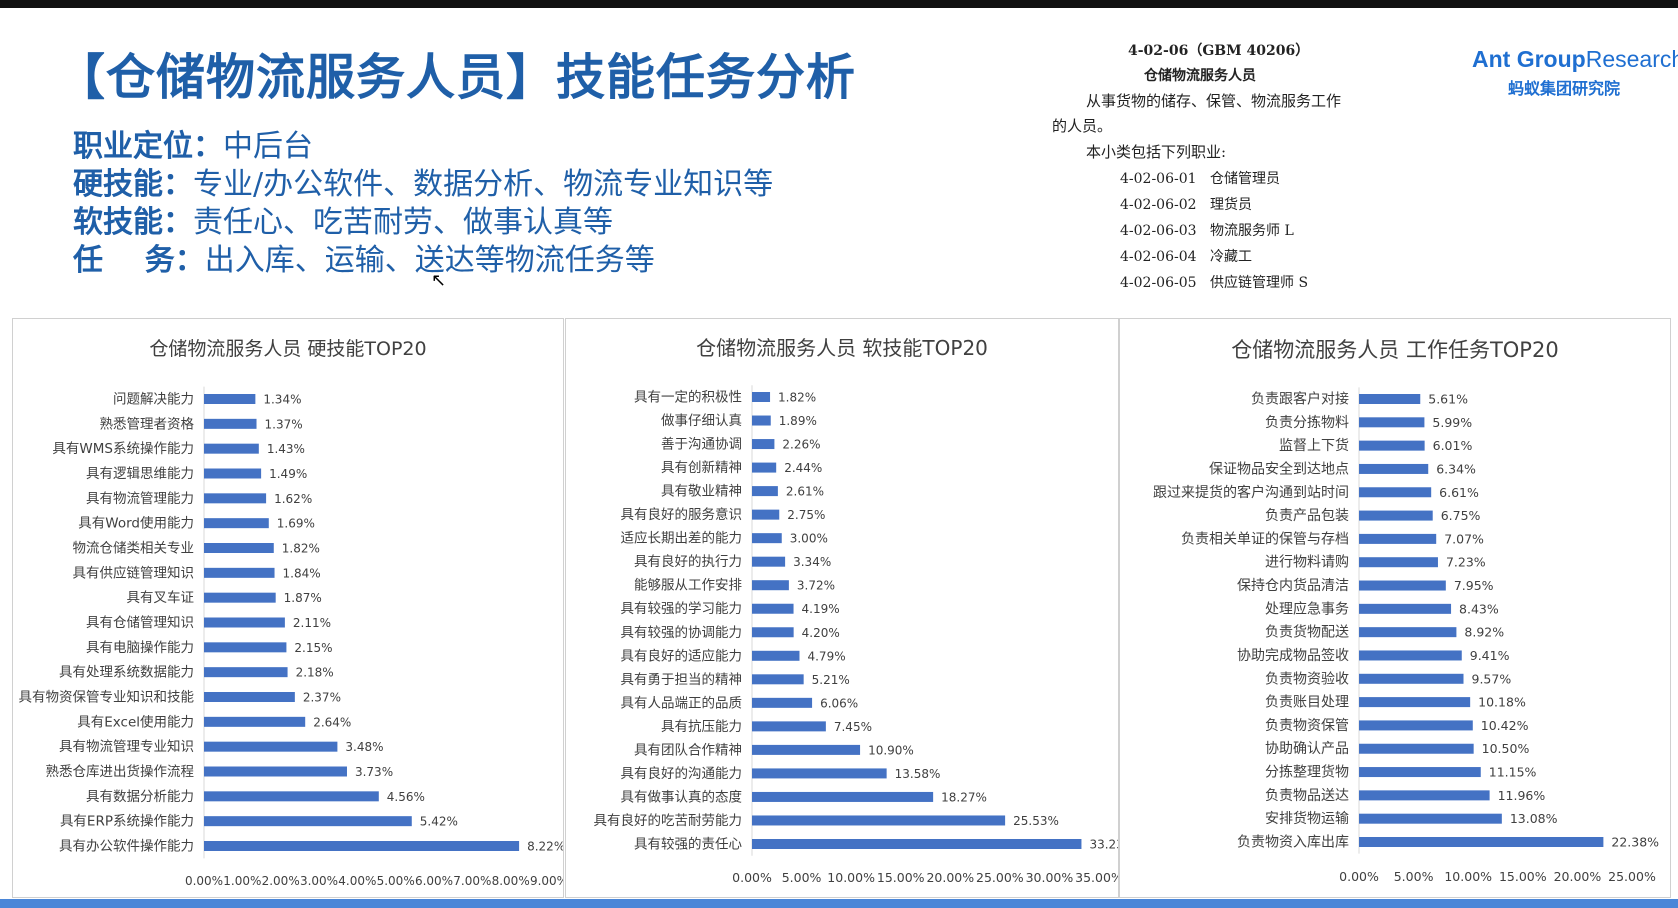  I want to click on data-label: 4.20%, so click(821, 633).